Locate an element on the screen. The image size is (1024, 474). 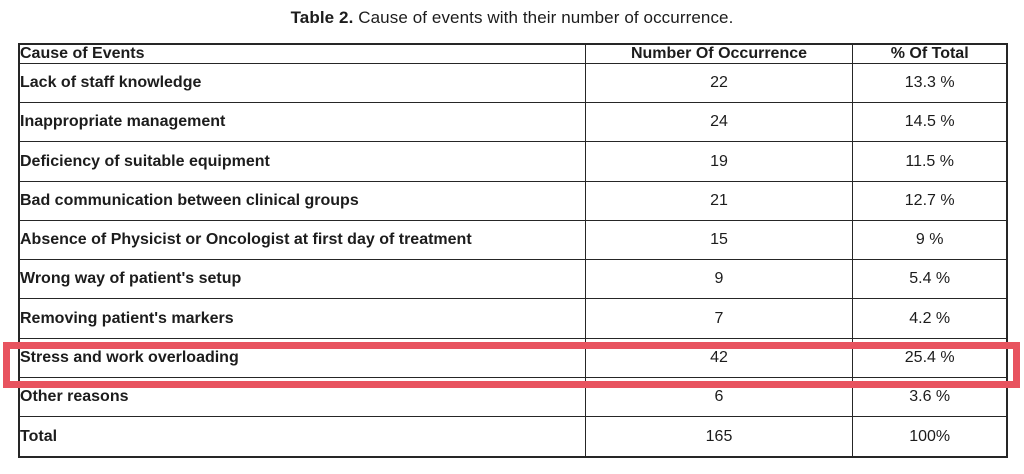
occurrence-cell: 21 is located at coordinates (719, 200).